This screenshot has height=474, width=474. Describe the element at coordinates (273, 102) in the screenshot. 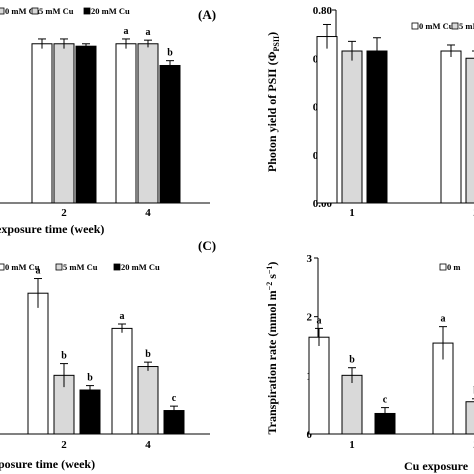

I see `panel-b-ylabel: Photon yield of PSII (ΦPSII)` at that location.